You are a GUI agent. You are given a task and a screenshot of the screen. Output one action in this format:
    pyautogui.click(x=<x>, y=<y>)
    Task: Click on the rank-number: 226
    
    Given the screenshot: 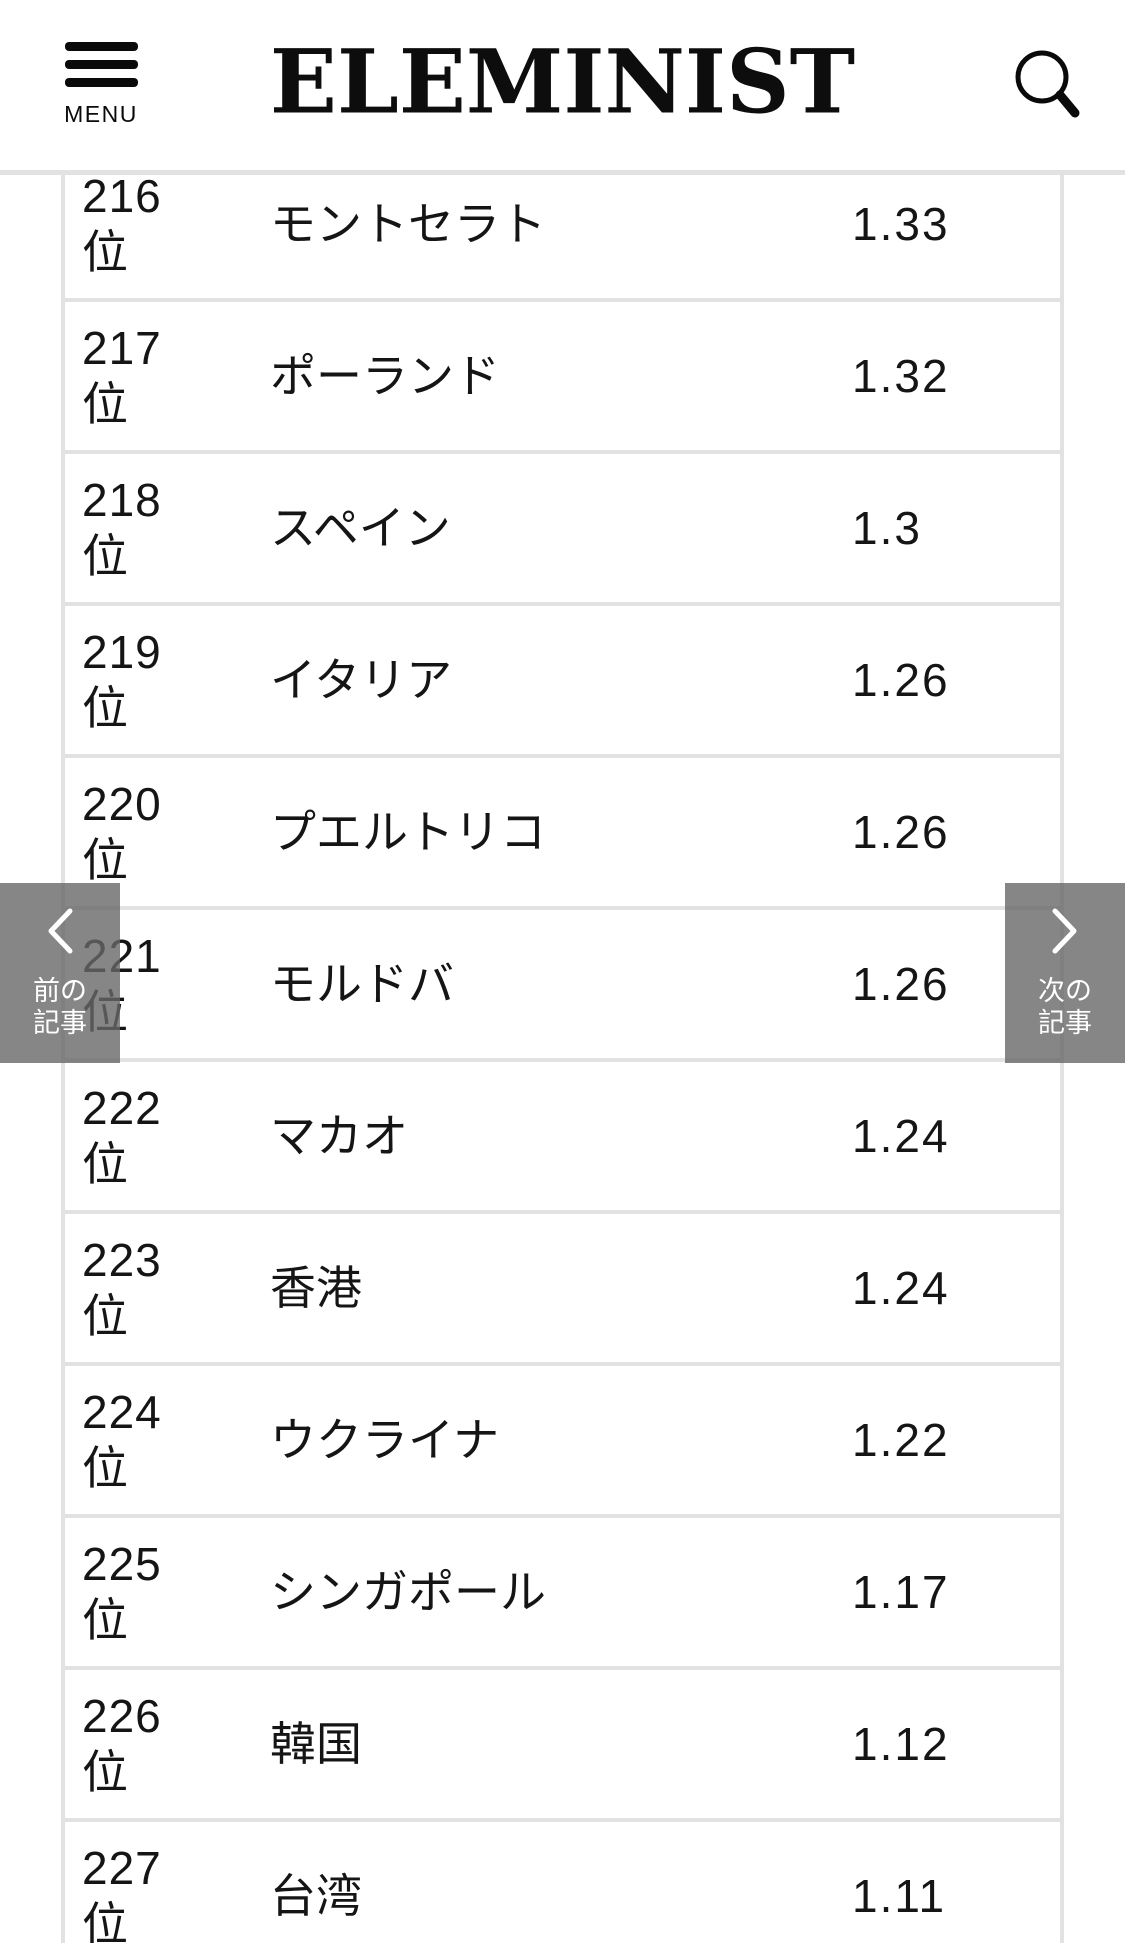 What is the action you would take?
    pyautogui.click(x=122, y=1716)
    